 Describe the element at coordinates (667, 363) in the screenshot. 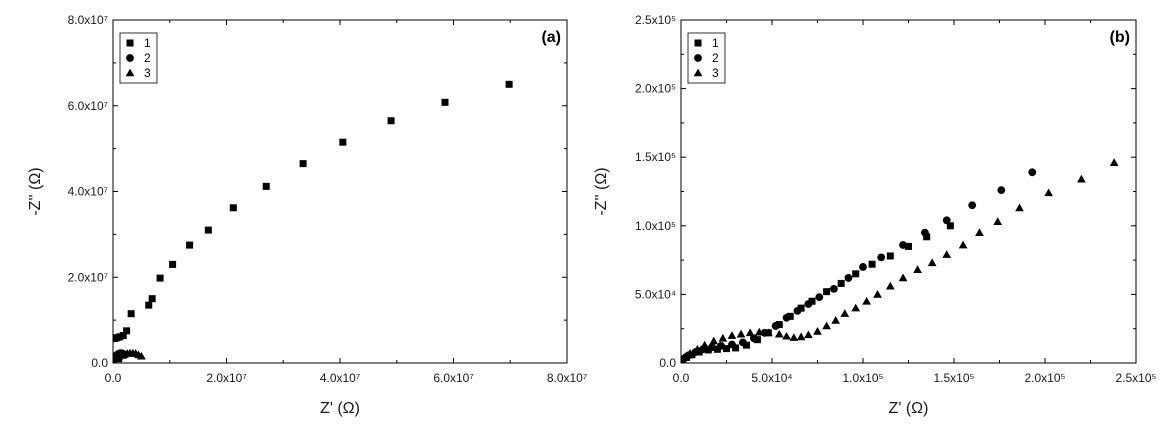

I see `y-tick-label: 0.0` at that location.